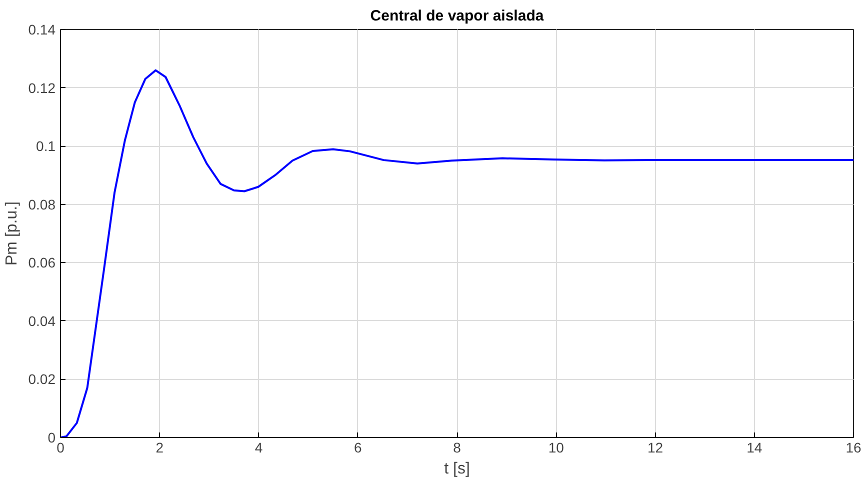 This screenshot has height=480, width=865. Describe the element at coordinates (42, 379) in the screenshot. I see `y-tick-label: 0.02` at that location.